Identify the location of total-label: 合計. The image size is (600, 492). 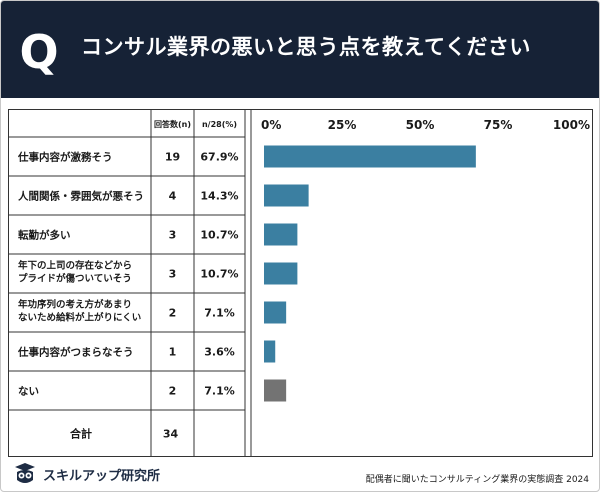
(81, 434).